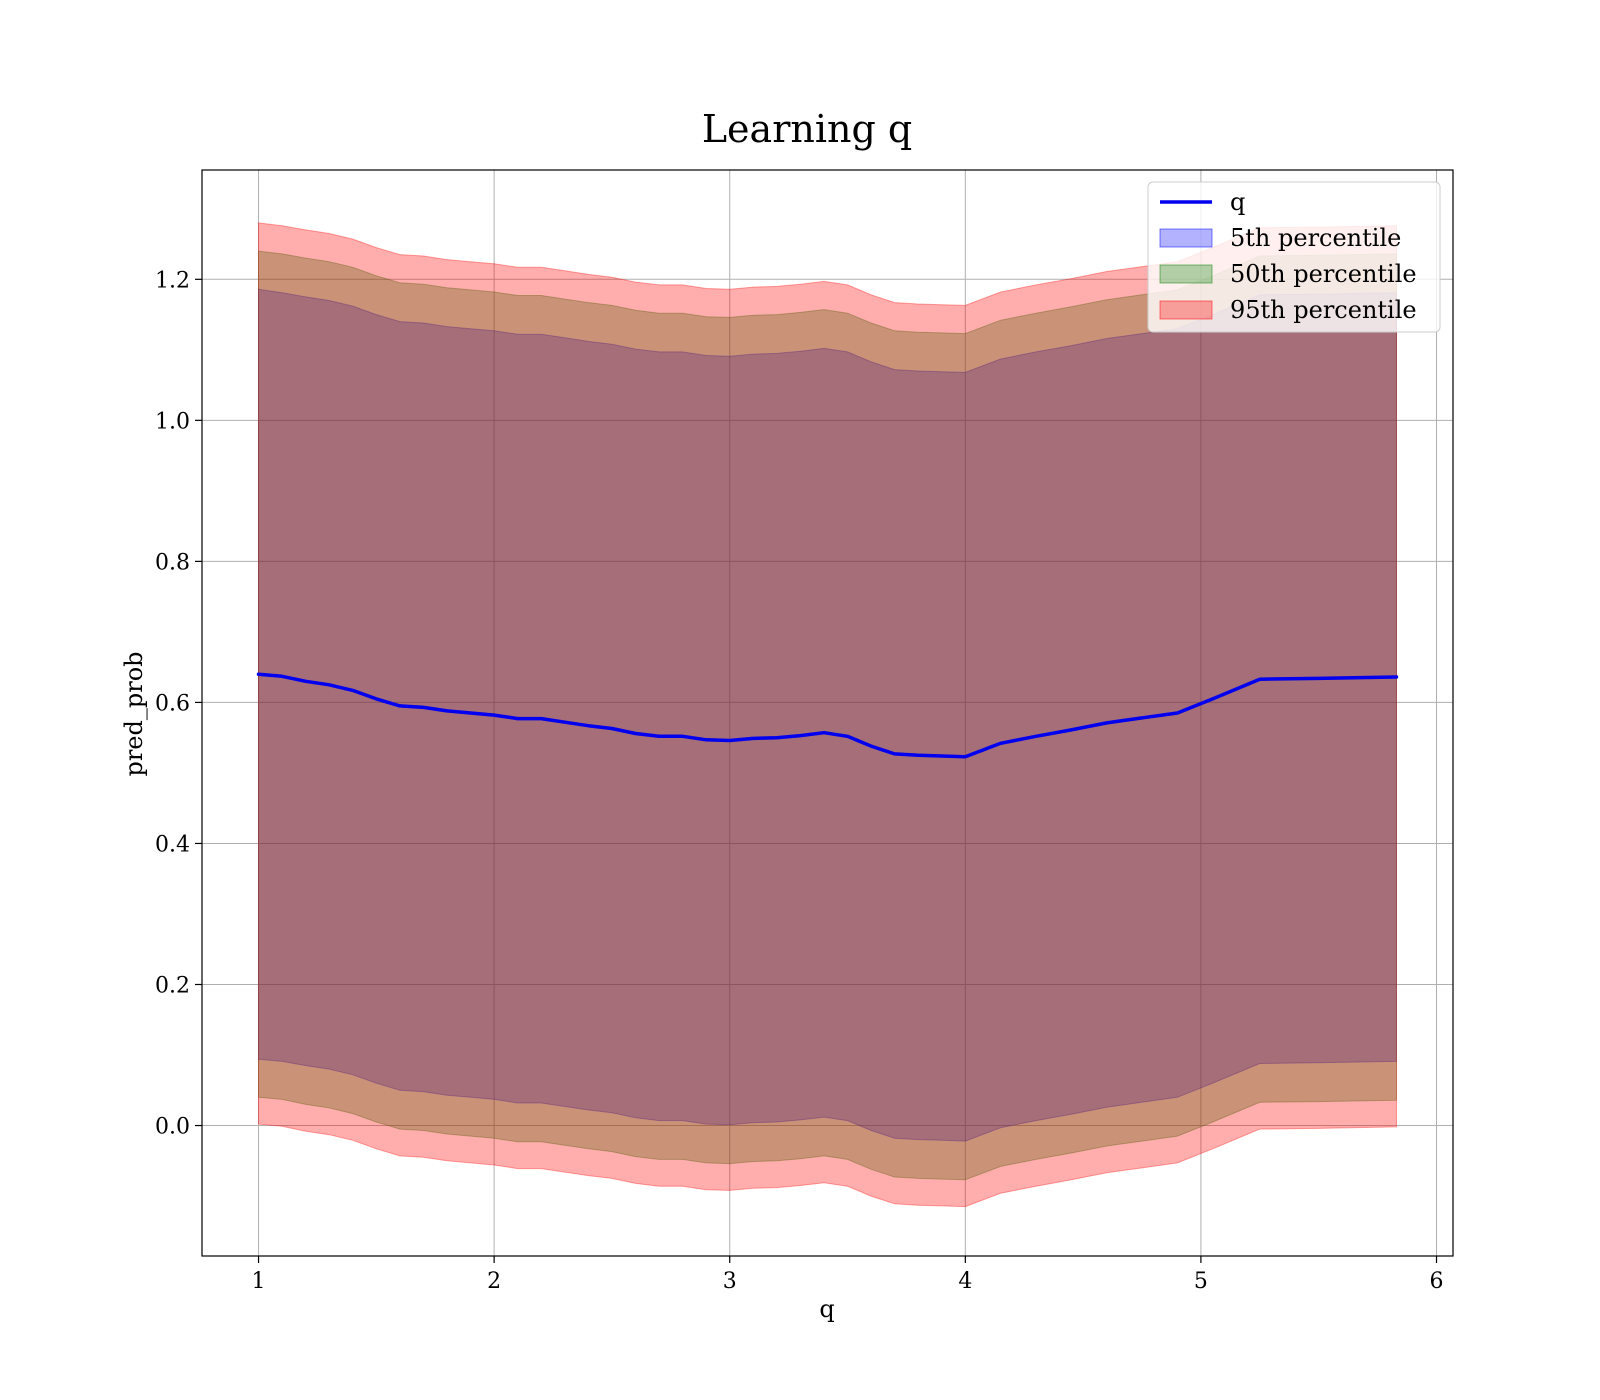 Image resolution: width=1600 pixels, height=1400 pixels. I want to click on legend-label-band: 50th percentile, so click(1323, 274).